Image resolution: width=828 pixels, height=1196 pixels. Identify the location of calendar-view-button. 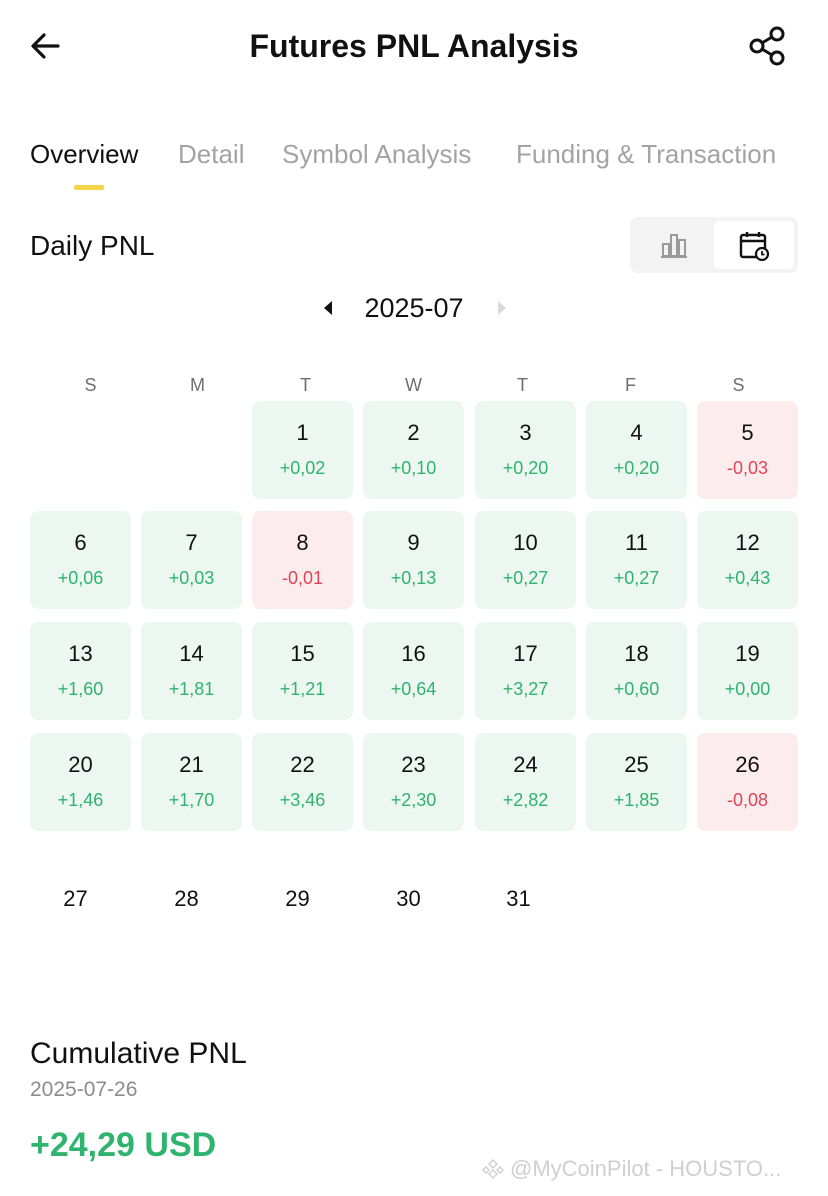
(754, 245).